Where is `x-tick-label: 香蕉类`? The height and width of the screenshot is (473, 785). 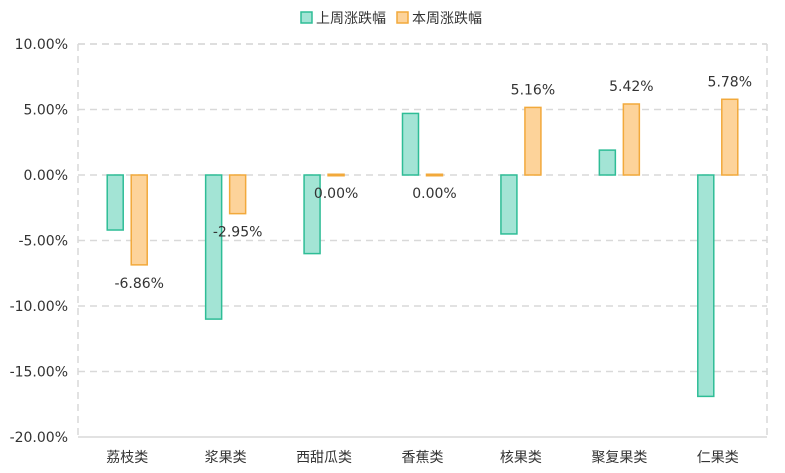
x-tick-label: 香蕉类 is located at coordinates (423, 458).